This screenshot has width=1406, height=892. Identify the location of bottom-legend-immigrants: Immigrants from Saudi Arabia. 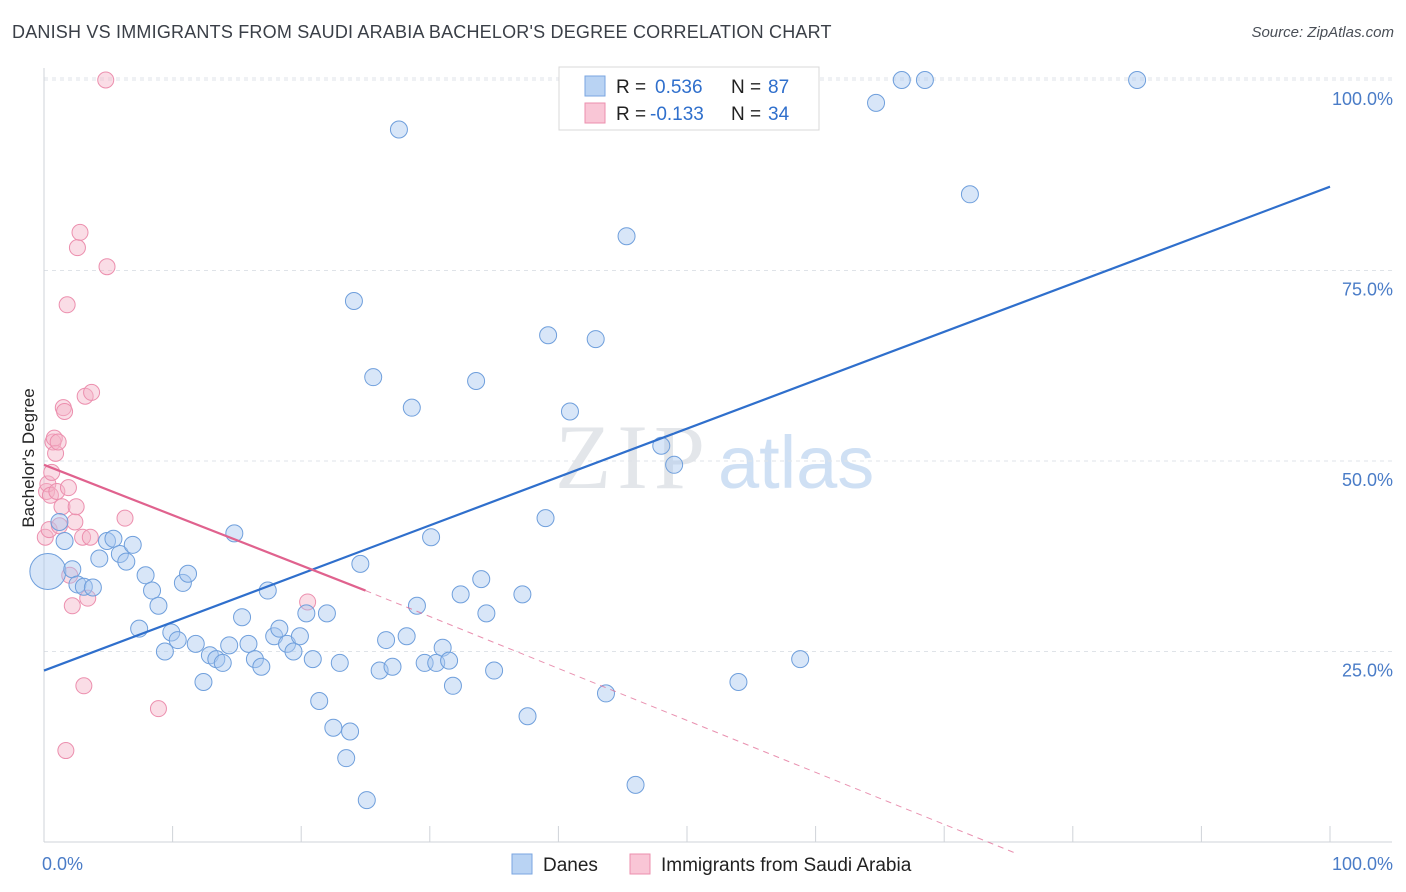
(786, 865).